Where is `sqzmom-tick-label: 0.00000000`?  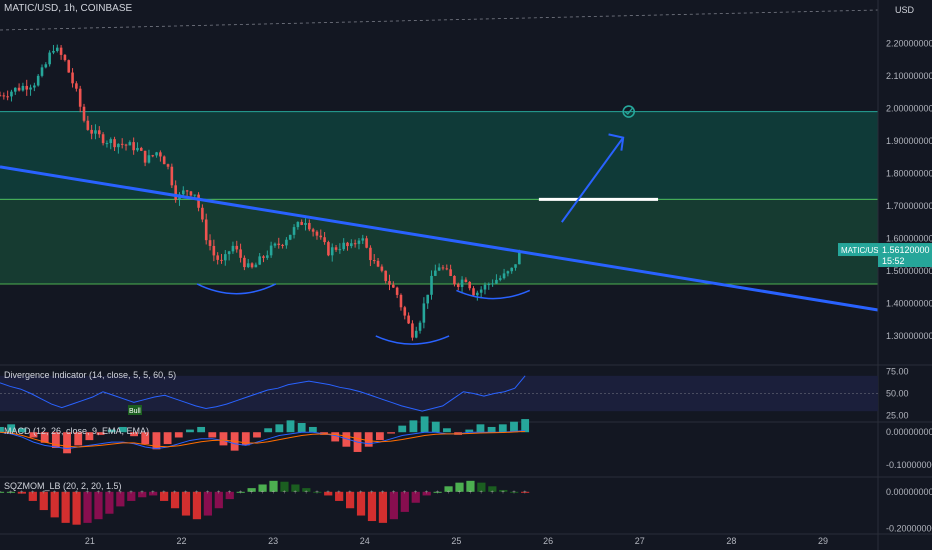 sqzmom-tick-label: 0.00000000 is located at coordinates (909, 492).